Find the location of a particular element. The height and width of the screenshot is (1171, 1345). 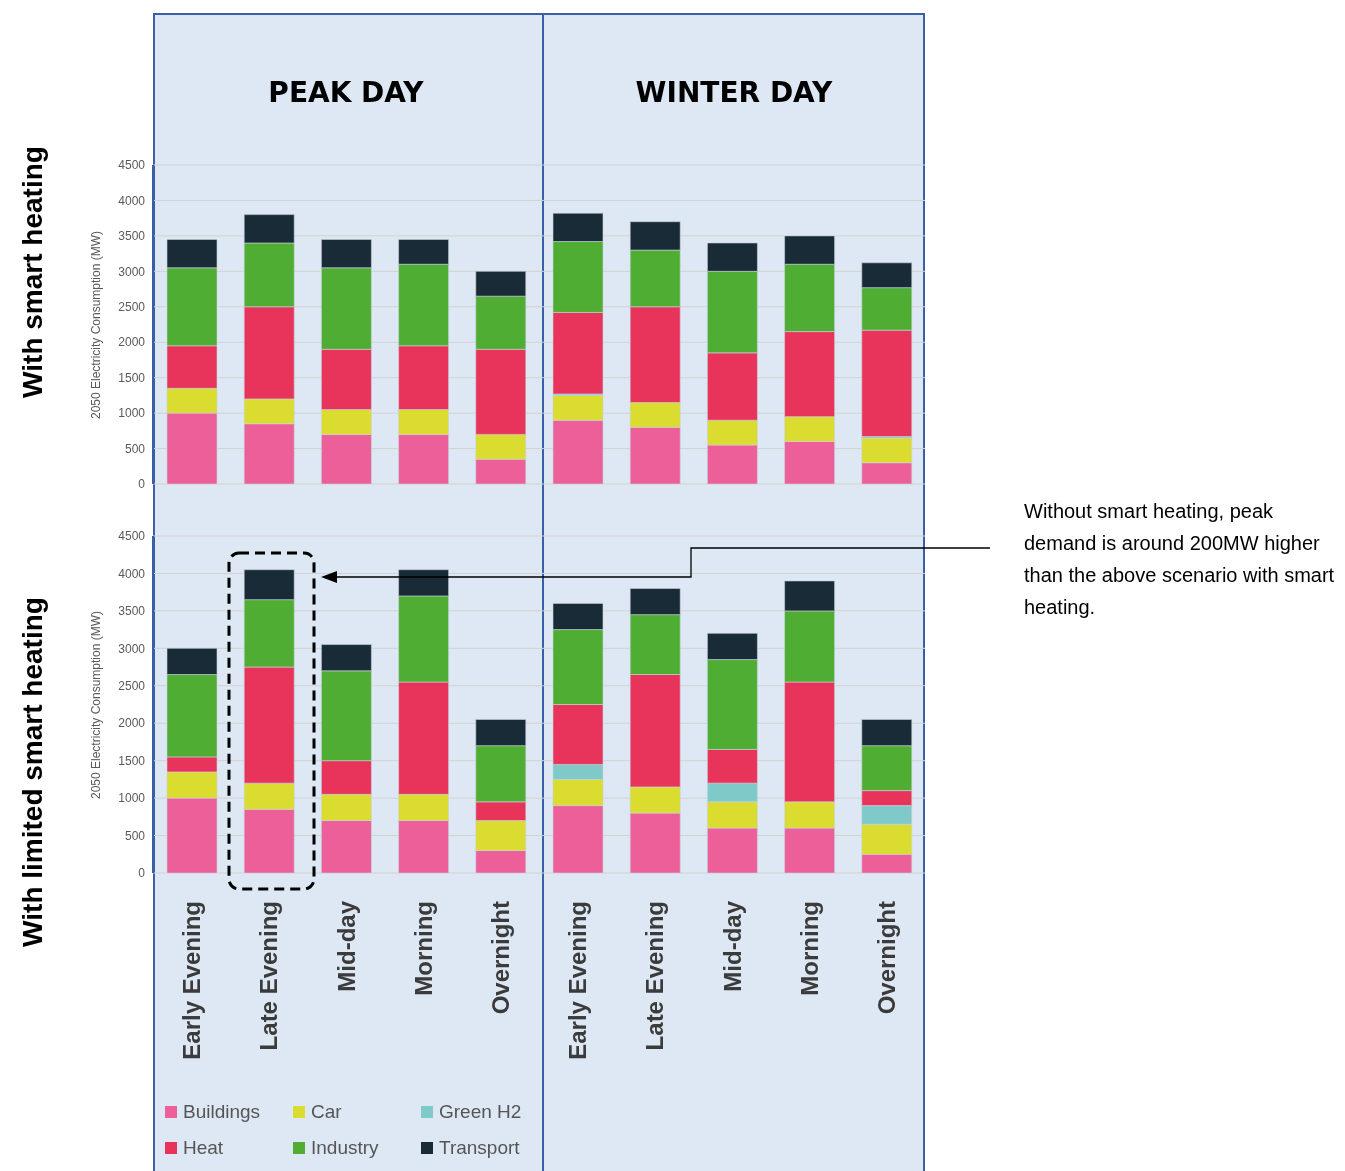

legend-label: Heat is located at coordinates (203, 1148).